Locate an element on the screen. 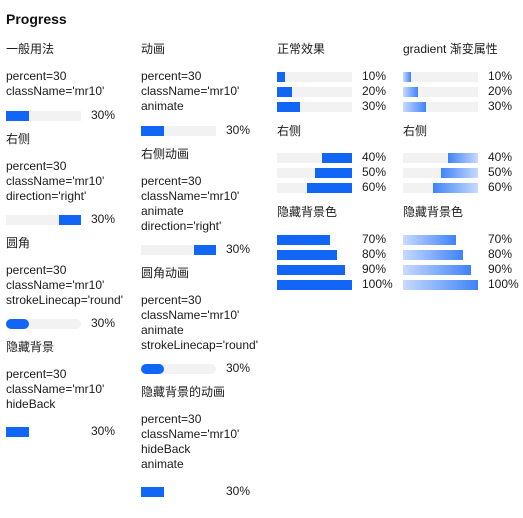 The height and width of the screenshot is (518, 523). progress-group-gradient: 10% 20% 30% is located at coordinates (462, 91).